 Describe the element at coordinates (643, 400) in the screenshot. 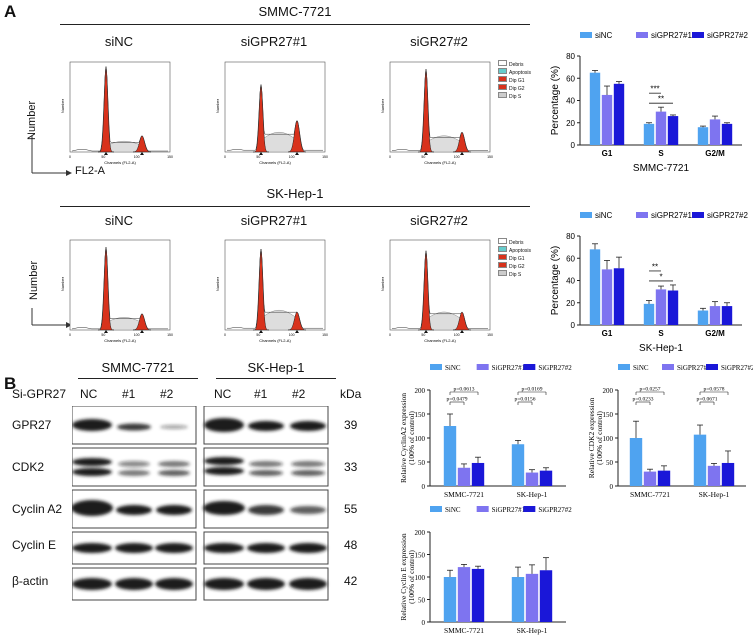

I see `p-value-label: p=0.0233` at that location.